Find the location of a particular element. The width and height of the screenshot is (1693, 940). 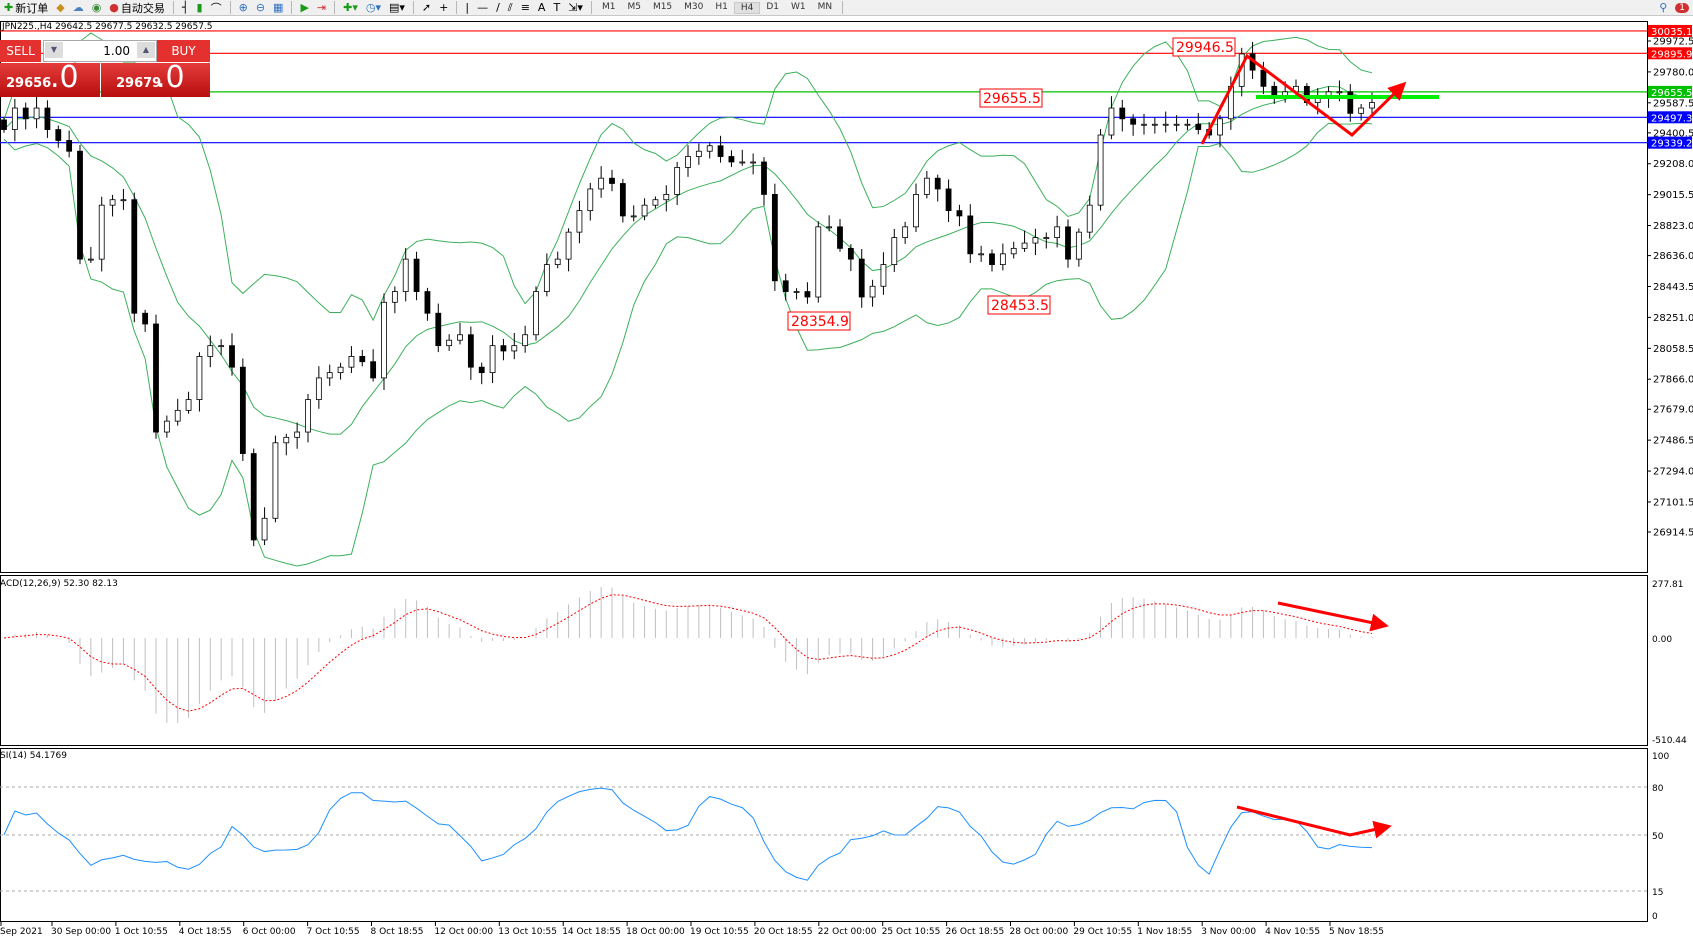

auto-trading-button: ● 自动交易 is located at coordinates (137, 7).